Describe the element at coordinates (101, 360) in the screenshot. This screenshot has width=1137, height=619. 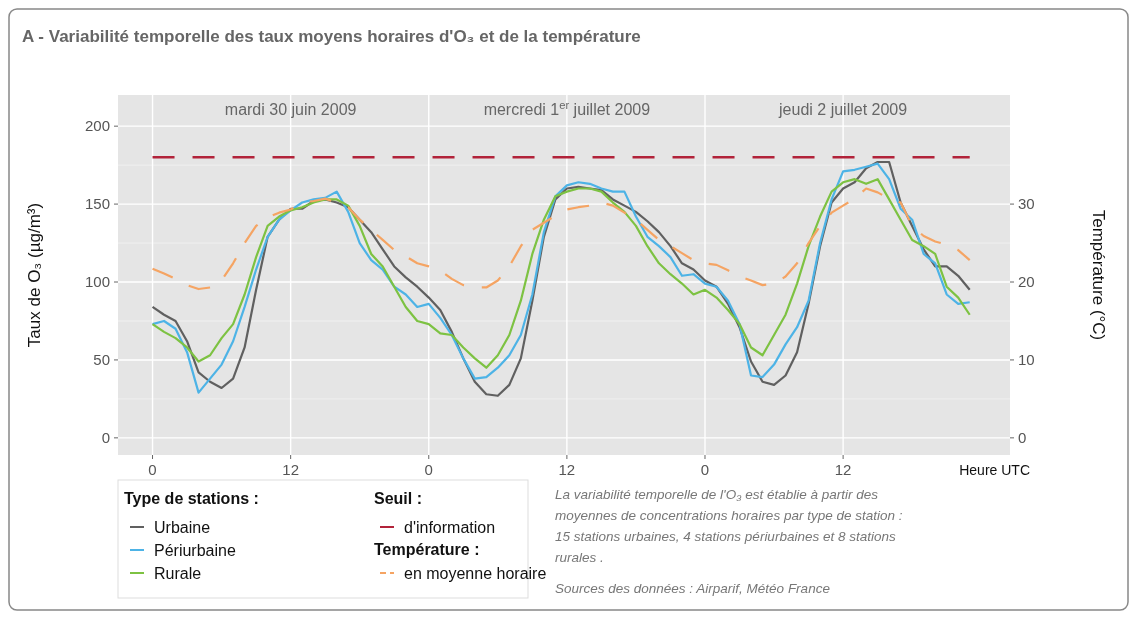
I see `y-tick-label: 50` at that location.